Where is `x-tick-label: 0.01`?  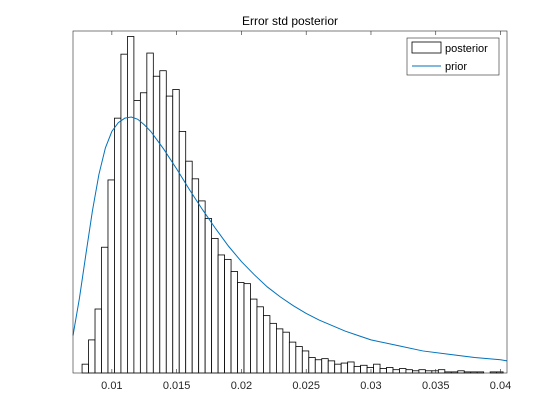 x-tick-label: 0.01 is located at coordinates (111, 386).